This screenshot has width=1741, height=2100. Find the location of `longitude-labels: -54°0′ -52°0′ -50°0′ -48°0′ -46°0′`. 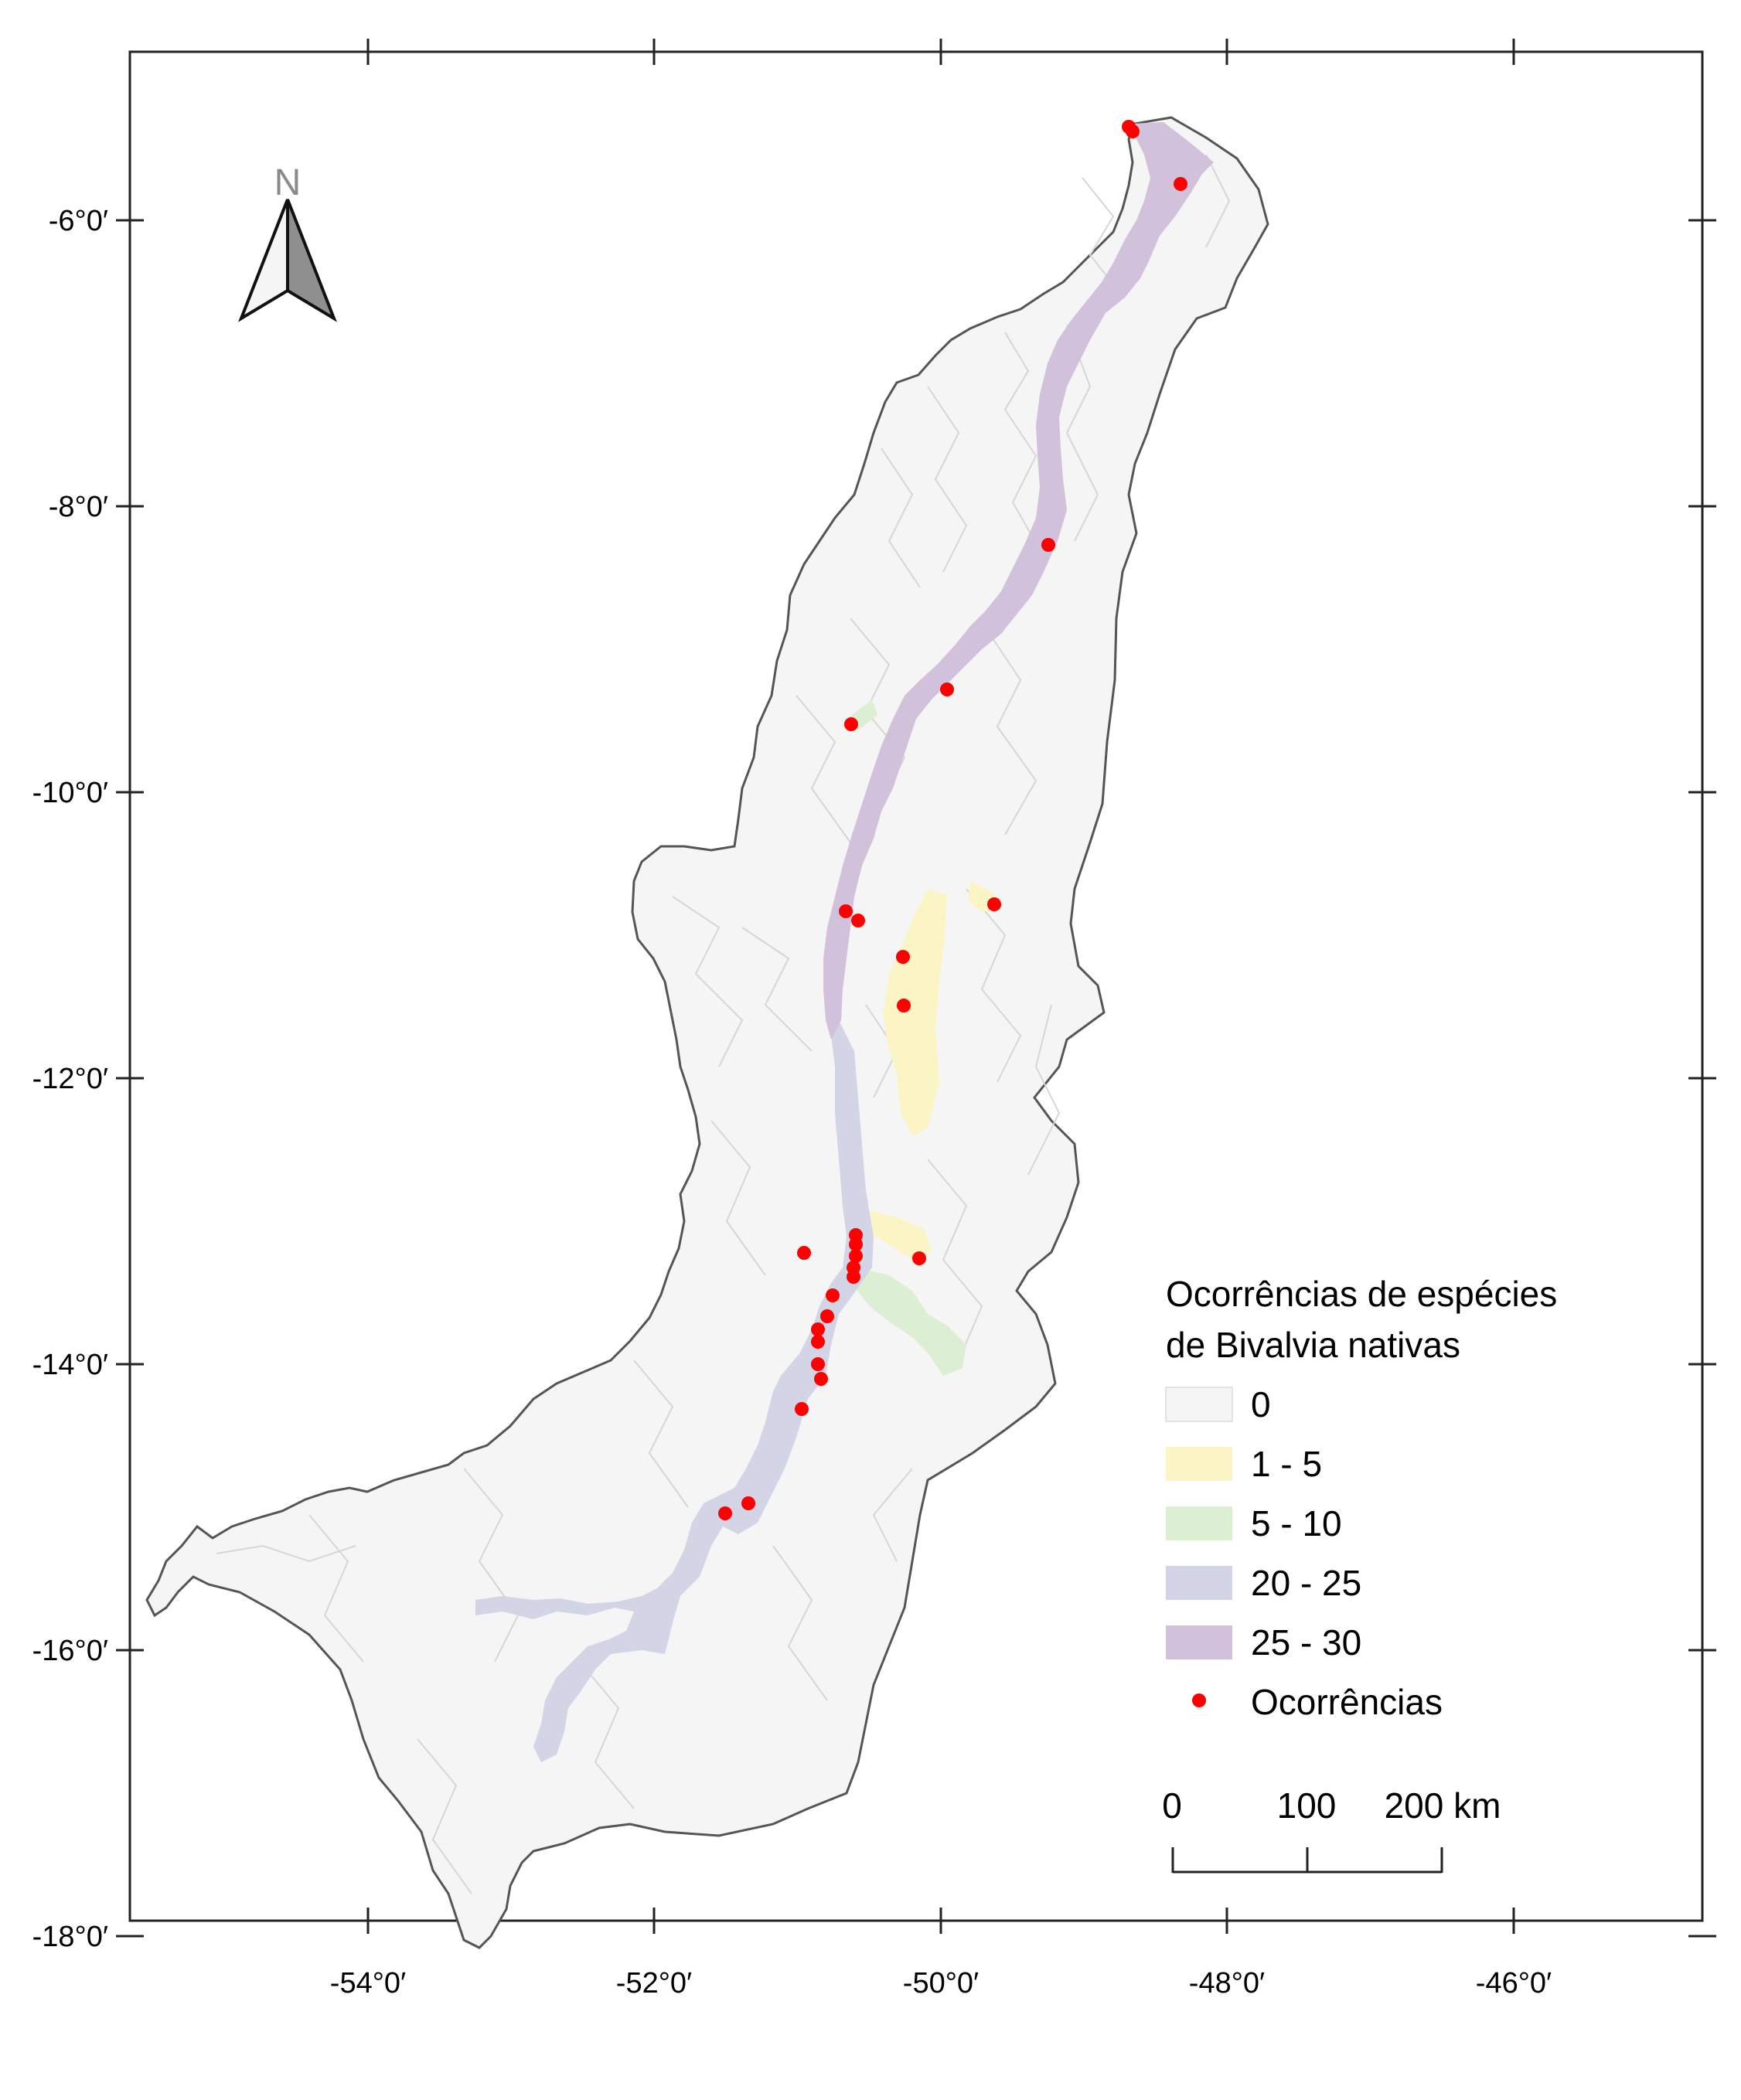

longitude-labels: -54°0′ -52°0′ -50°0′ -48°0′ -46°0′ is located at coordinates (941, 1983).